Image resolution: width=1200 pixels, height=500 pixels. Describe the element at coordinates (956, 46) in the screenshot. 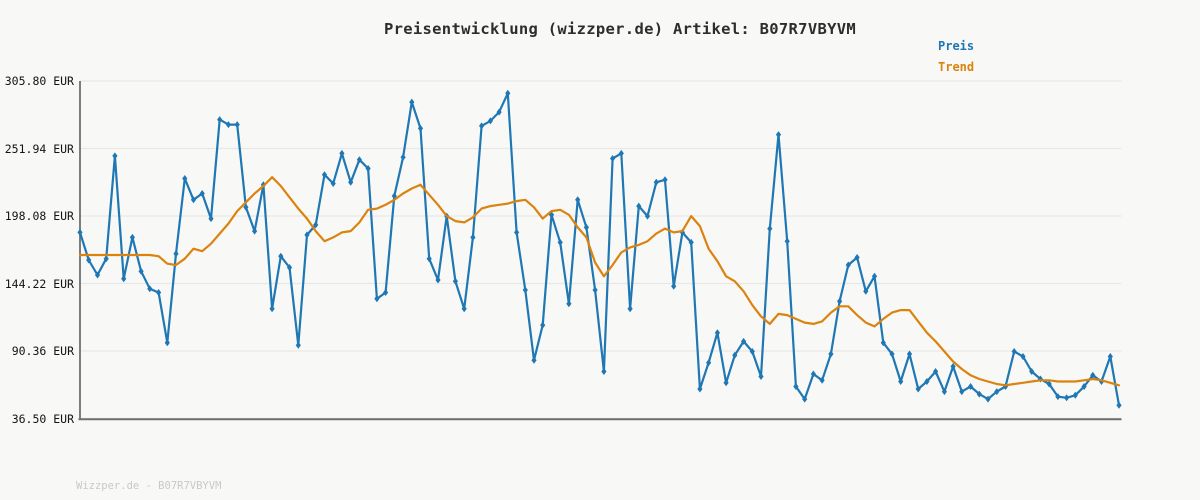

I see `legend-item-preis: Preis` at that location.